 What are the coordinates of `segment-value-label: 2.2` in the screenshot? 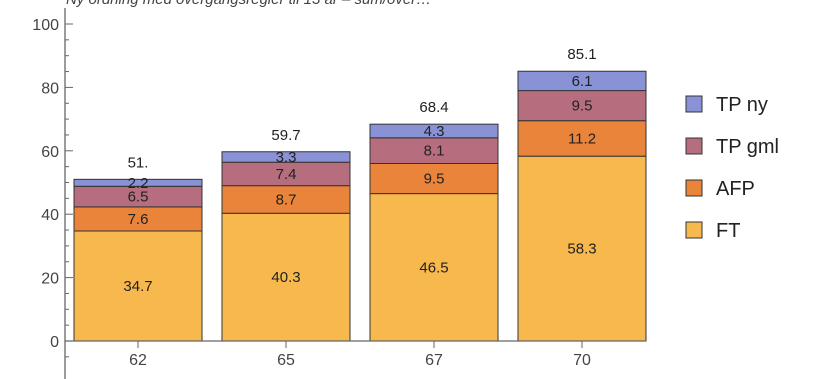 It's located at (138, 183).